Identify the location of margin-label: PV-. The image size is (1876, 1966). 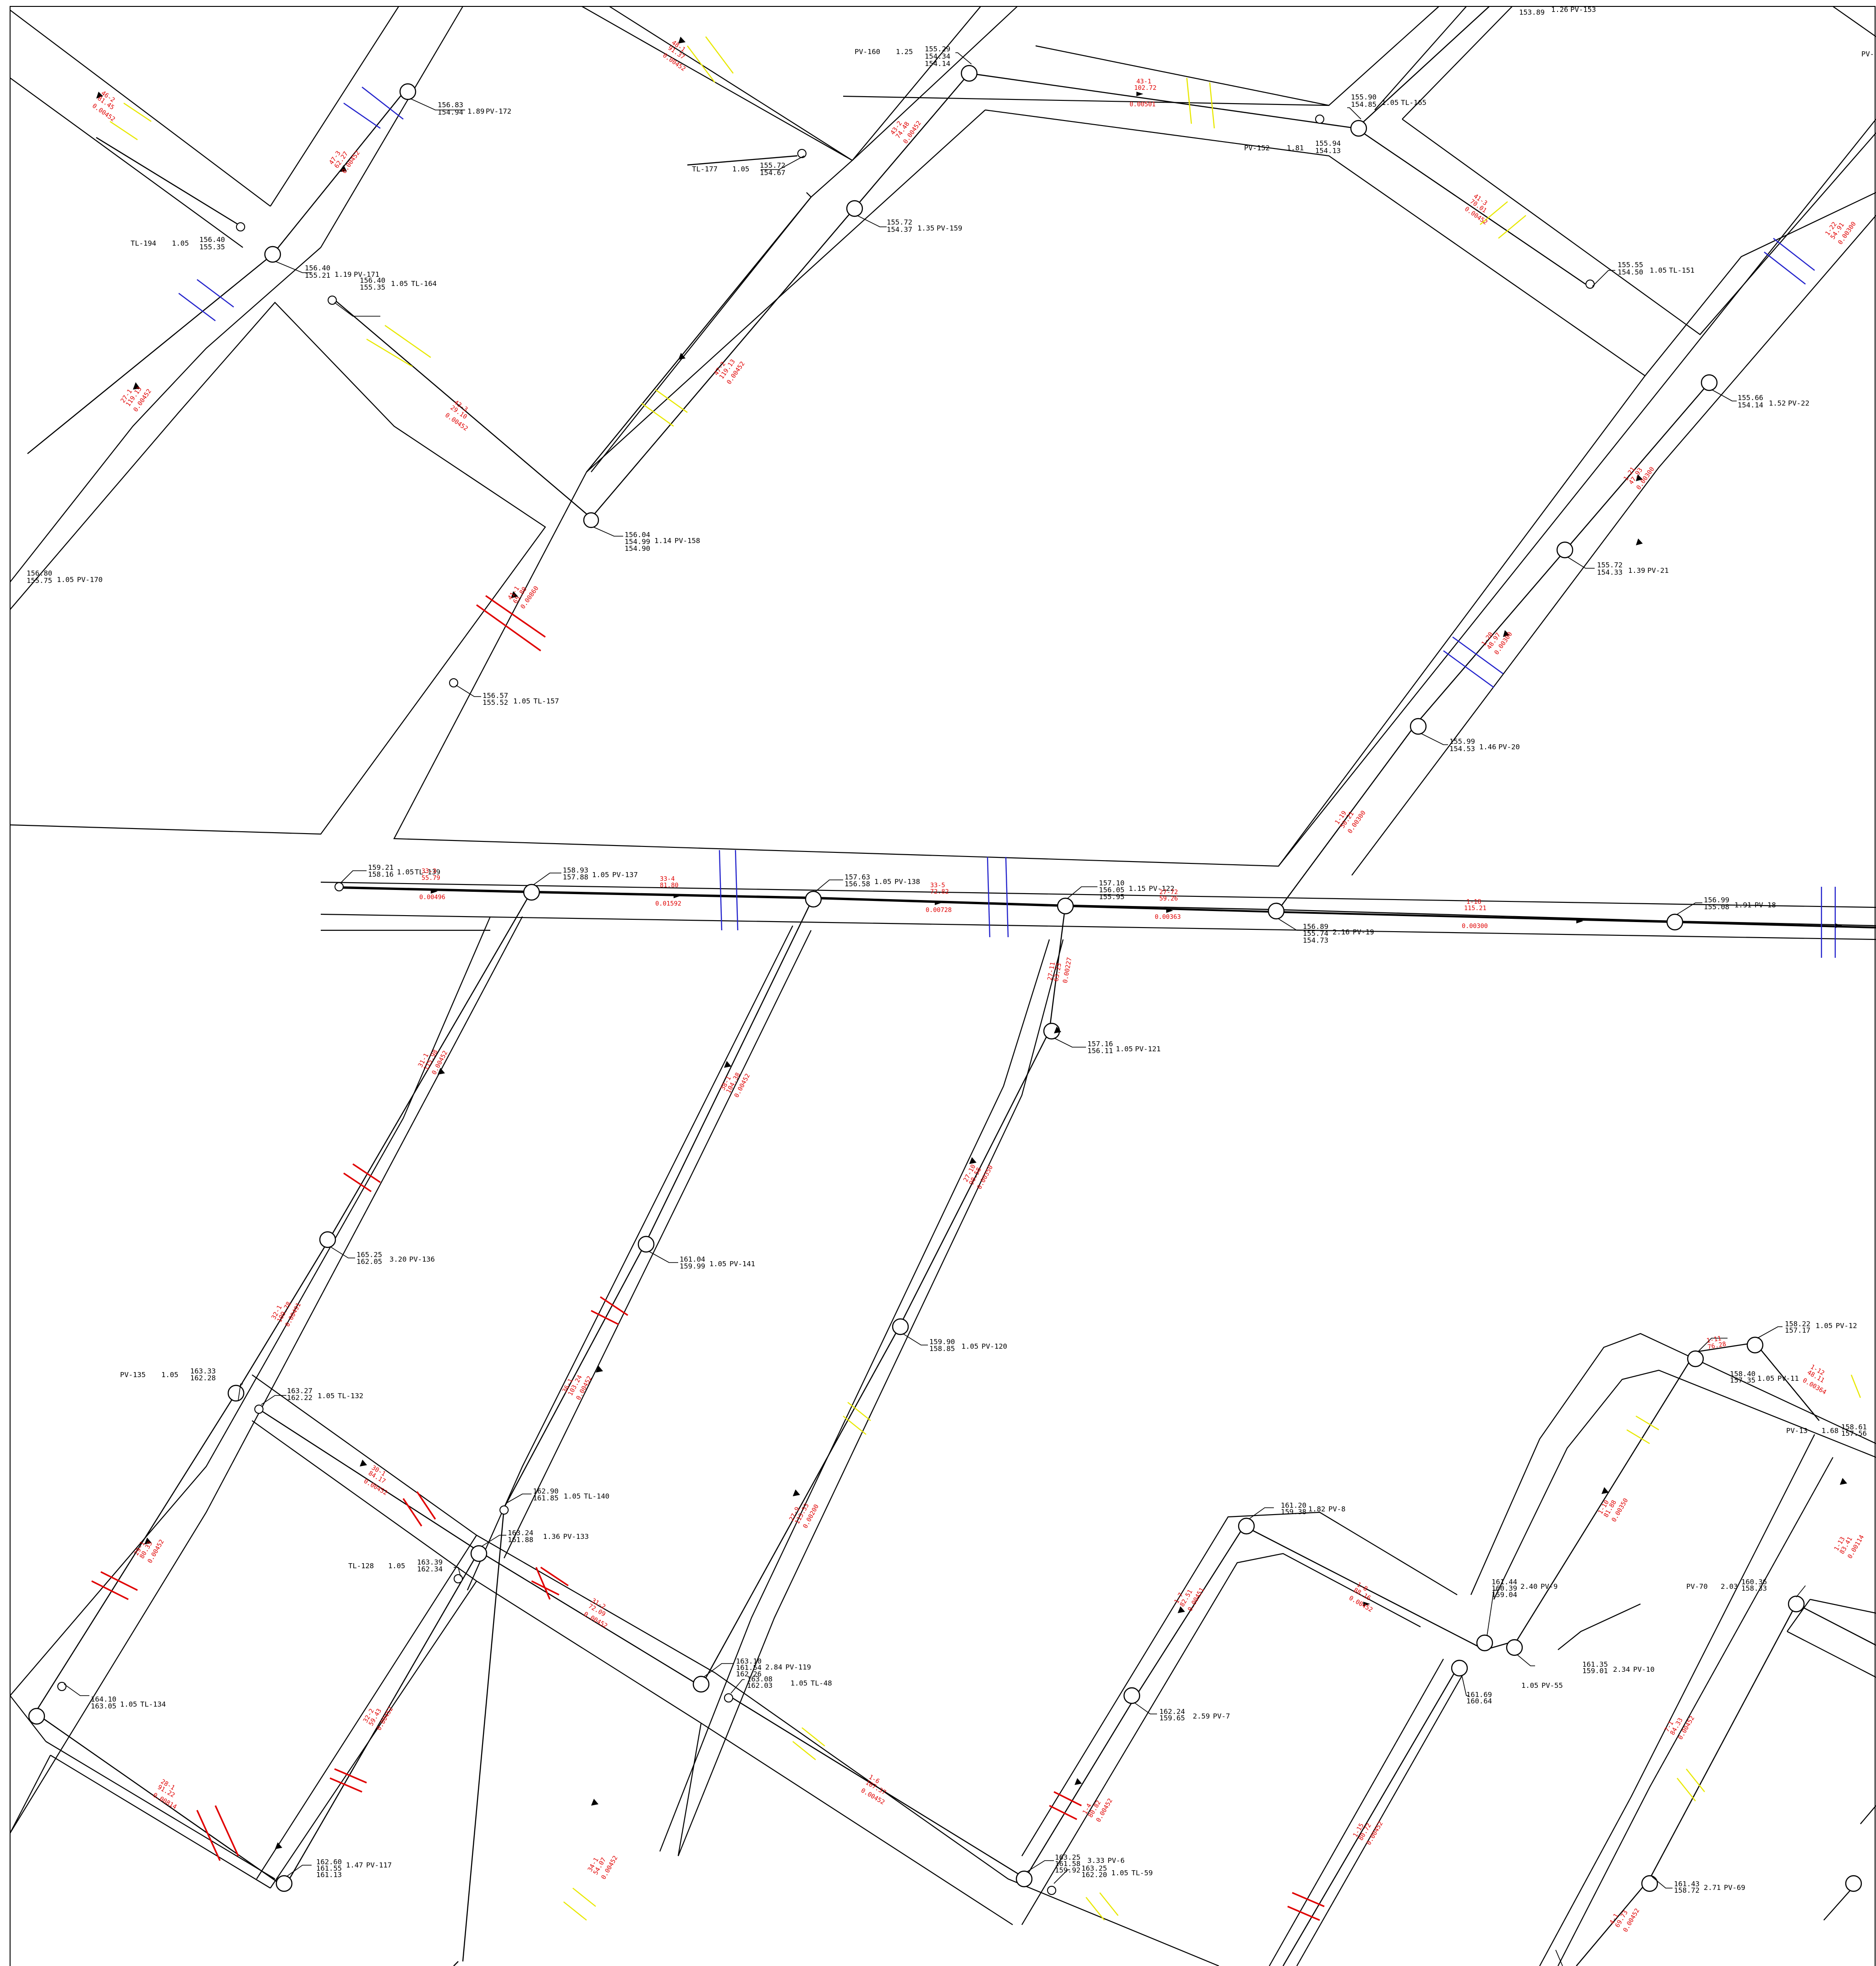
(1867, 54).